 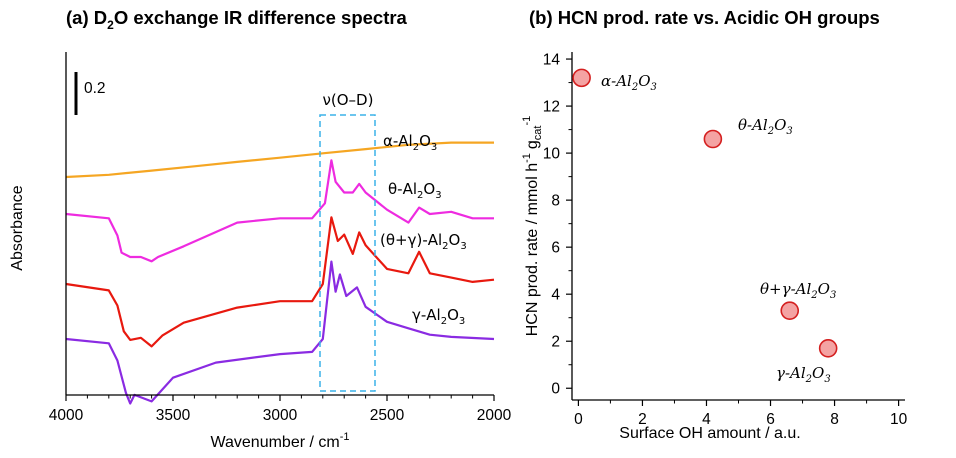 What do you see at coordinates (17, 227) in the screenshot?
I see `panel-a-y-label: Absorbance` at bounding box center [17, 227].